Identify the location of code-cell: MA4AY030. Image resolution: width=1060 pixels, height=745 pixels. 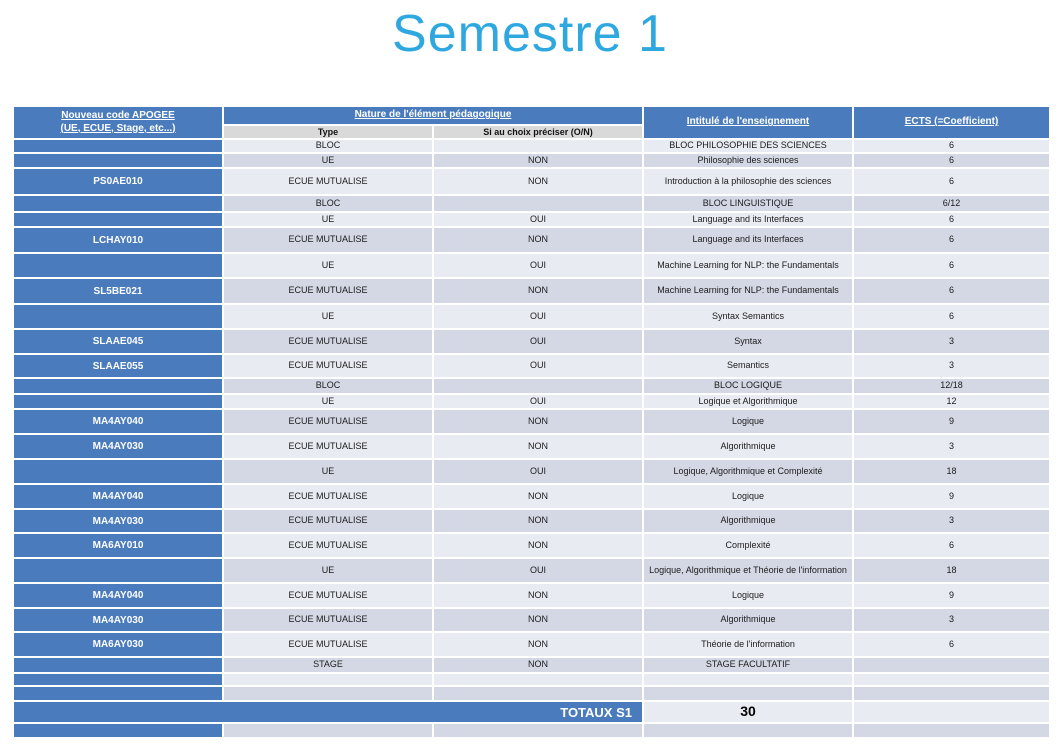
(118, 521).